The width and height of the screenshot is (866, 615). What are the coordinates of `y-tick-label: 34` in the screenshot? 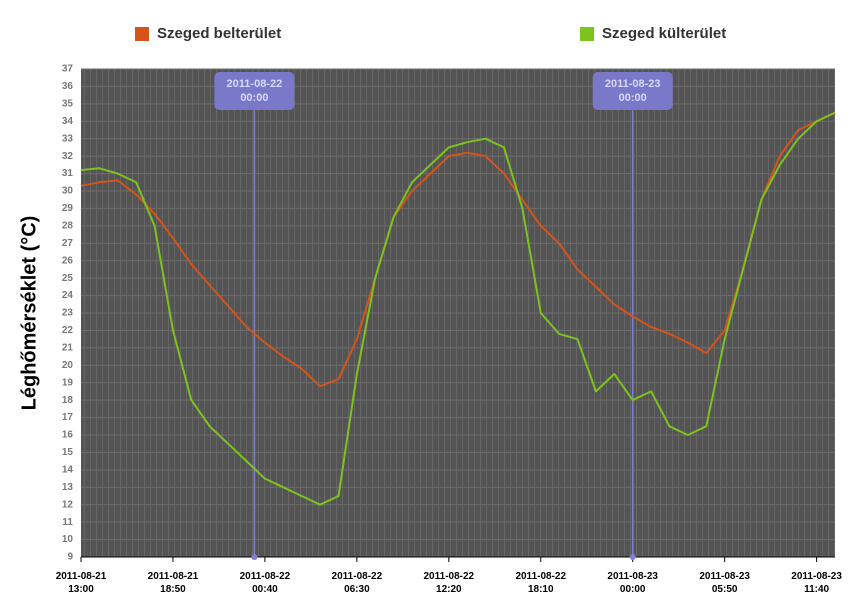 It's located at (68, 121).